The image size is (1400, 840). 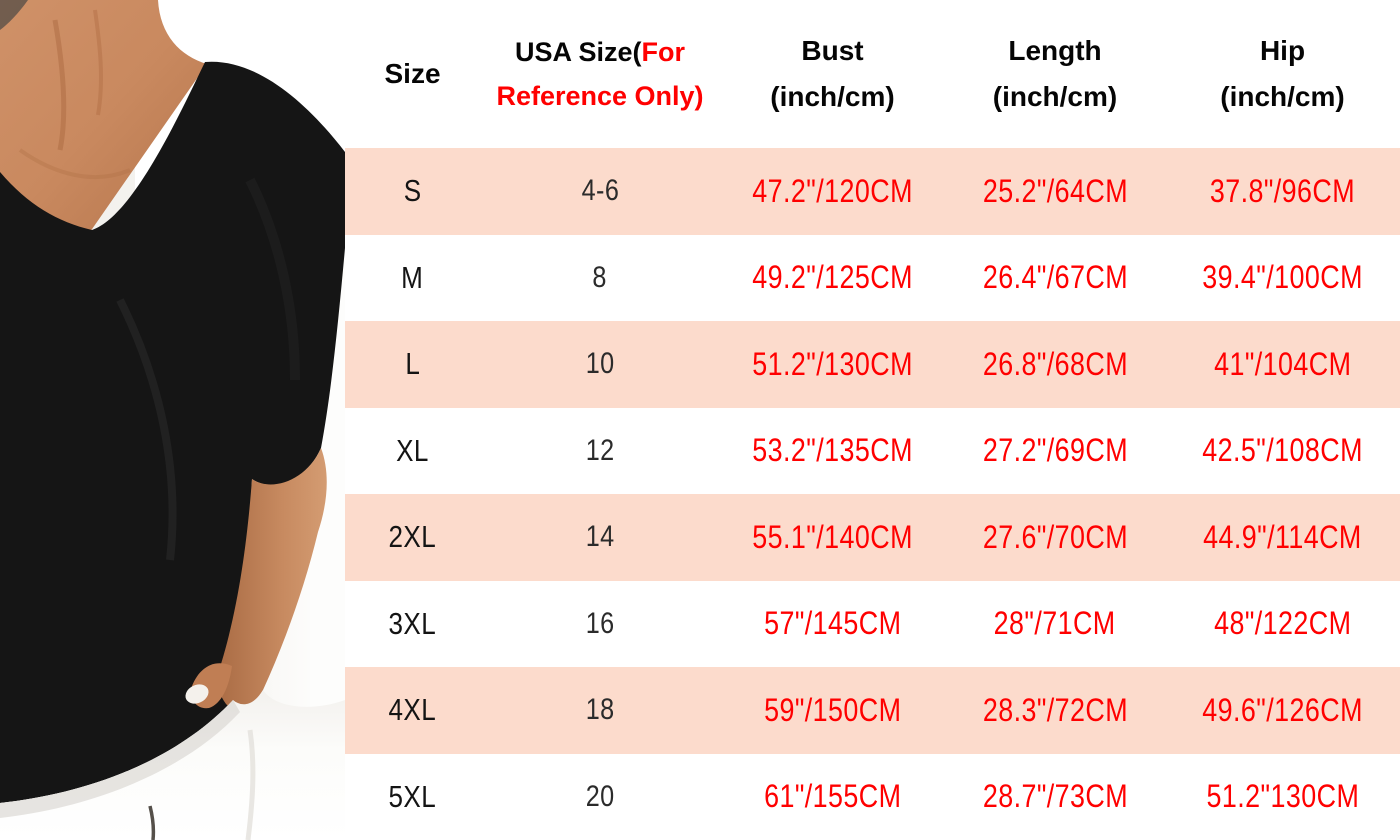 What do you see at coordinates (1055, 709) in the screenshot?
I see `cell-length: 28.3"/72CM` at bounding box center [1055, 709].